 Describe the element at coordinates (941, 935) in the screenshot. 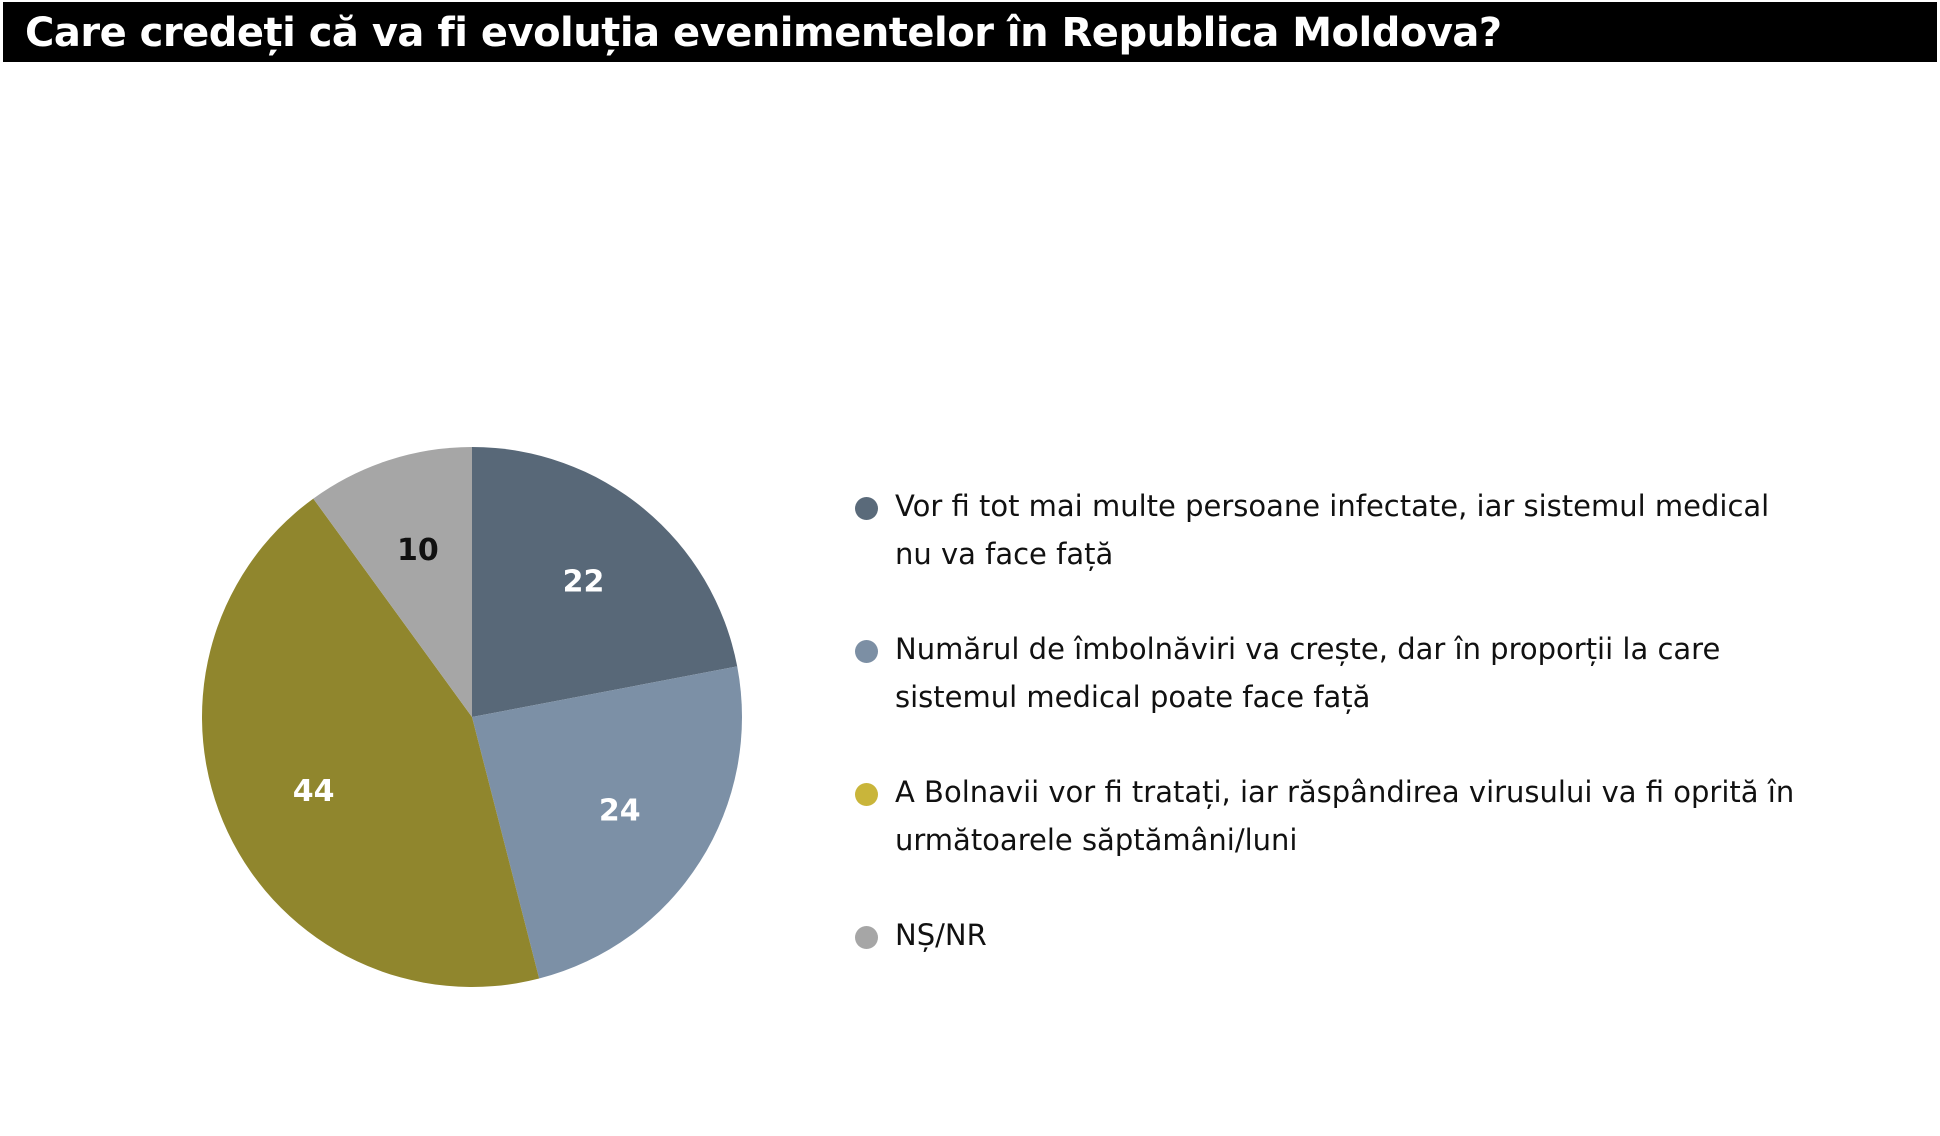

I see `legend-label: NȘ/NR` at that location.